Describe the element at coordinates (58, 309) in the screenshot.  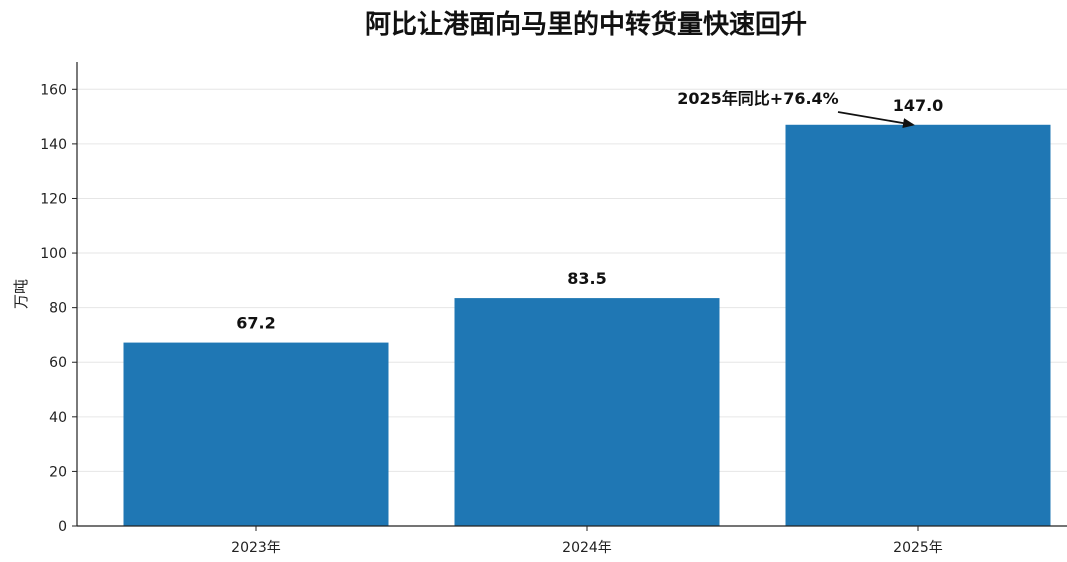
I see `y-tick-label: 80` at that location.